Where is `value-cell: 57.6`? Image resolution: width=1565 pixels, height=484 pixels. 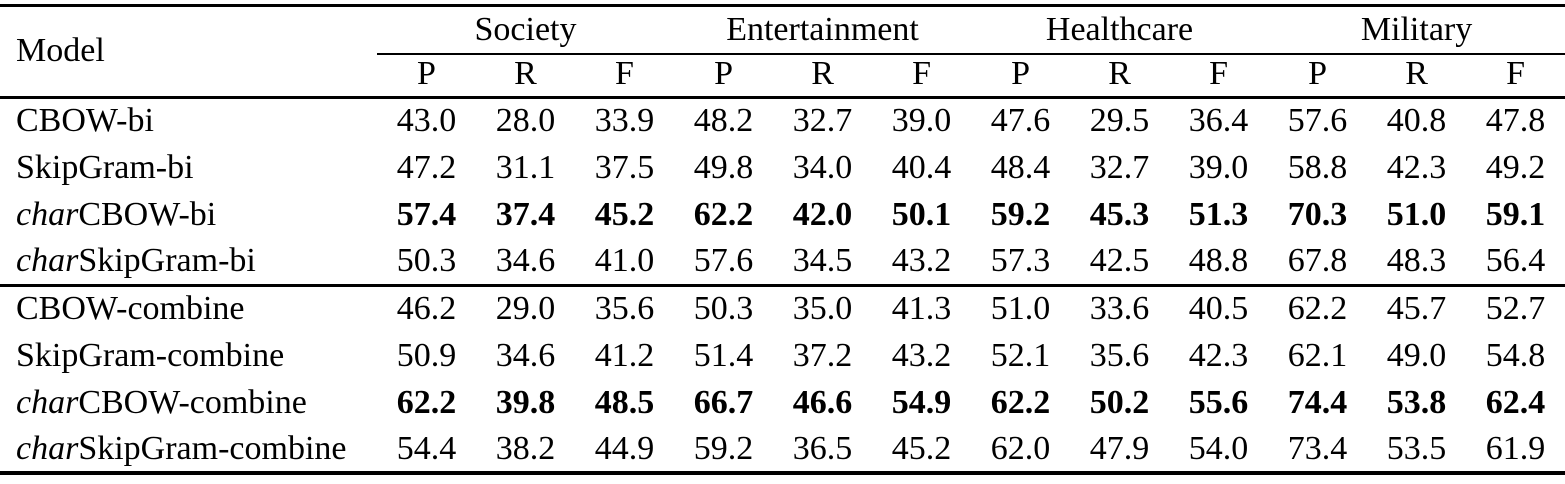
value-cell: 57.6 is located at coordinates (1317, 121).